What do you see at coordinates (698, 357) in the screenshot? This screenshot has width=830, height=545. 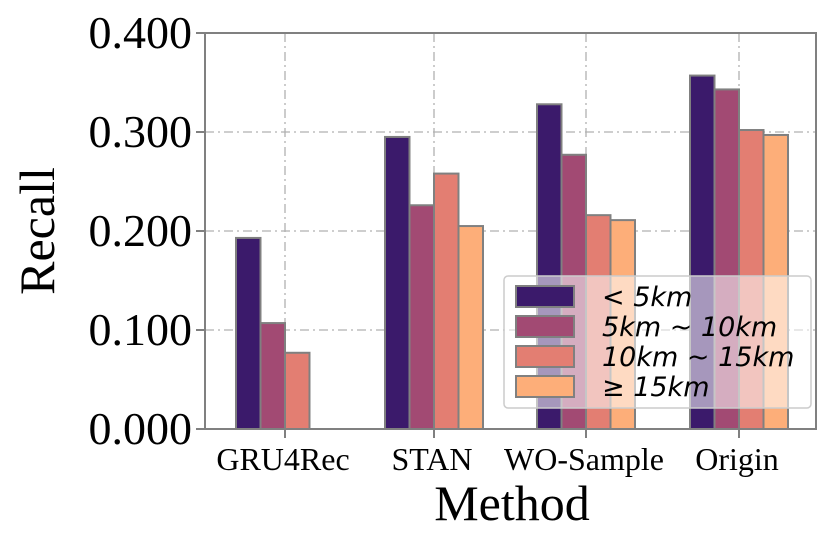 I see `legend-entry: 10km ~ 15km` at bounding box center [698, 357].